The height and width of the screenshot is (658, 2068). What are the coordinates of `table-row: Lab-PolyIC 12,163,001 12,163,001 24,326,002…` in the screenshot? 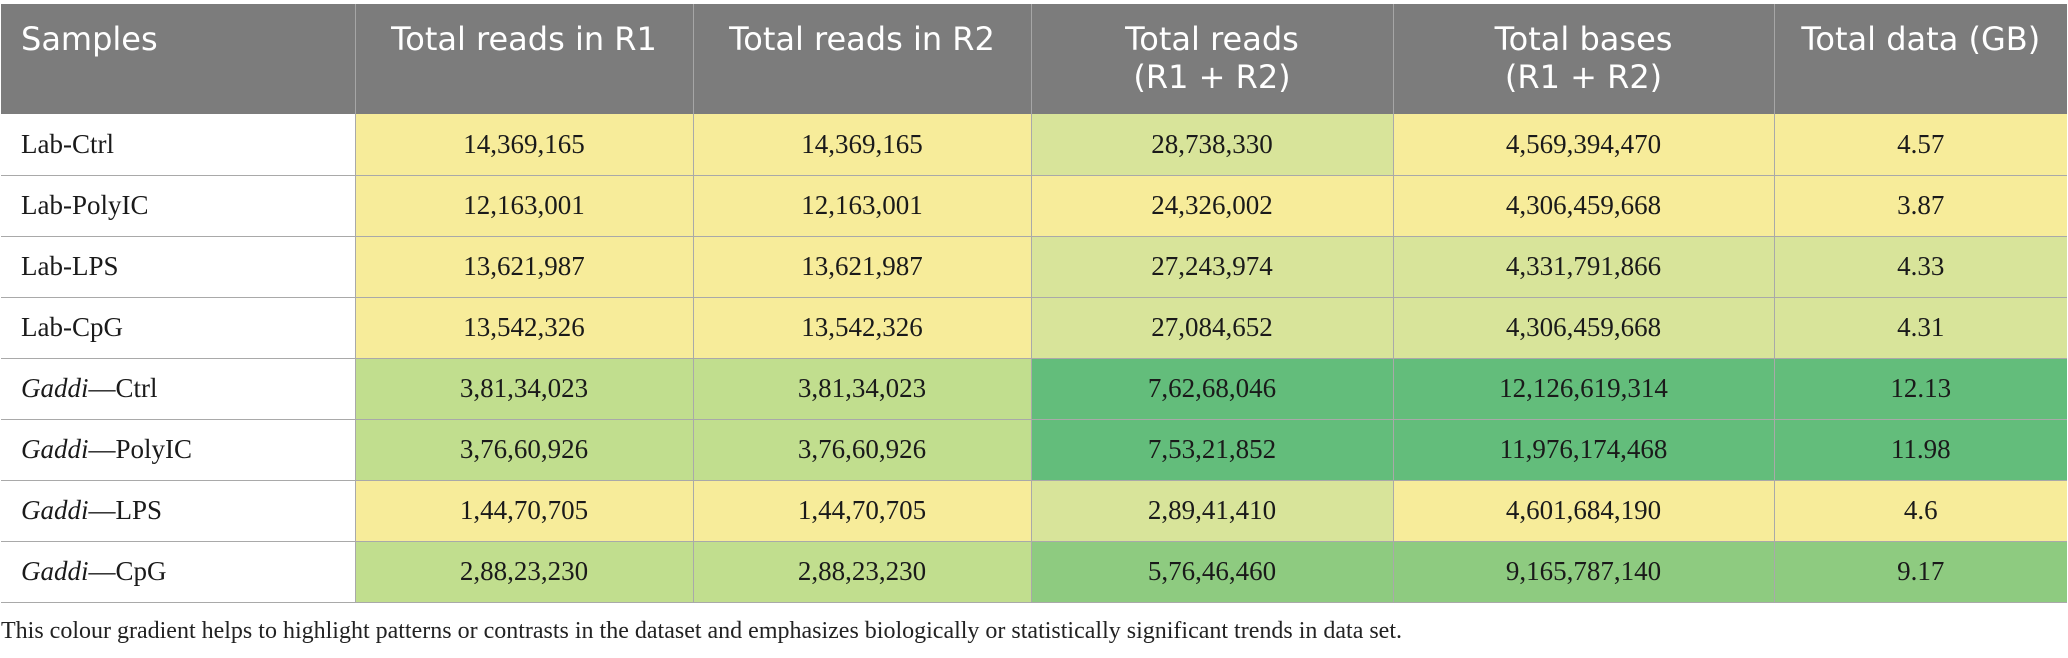 It's located at (1034, 206).